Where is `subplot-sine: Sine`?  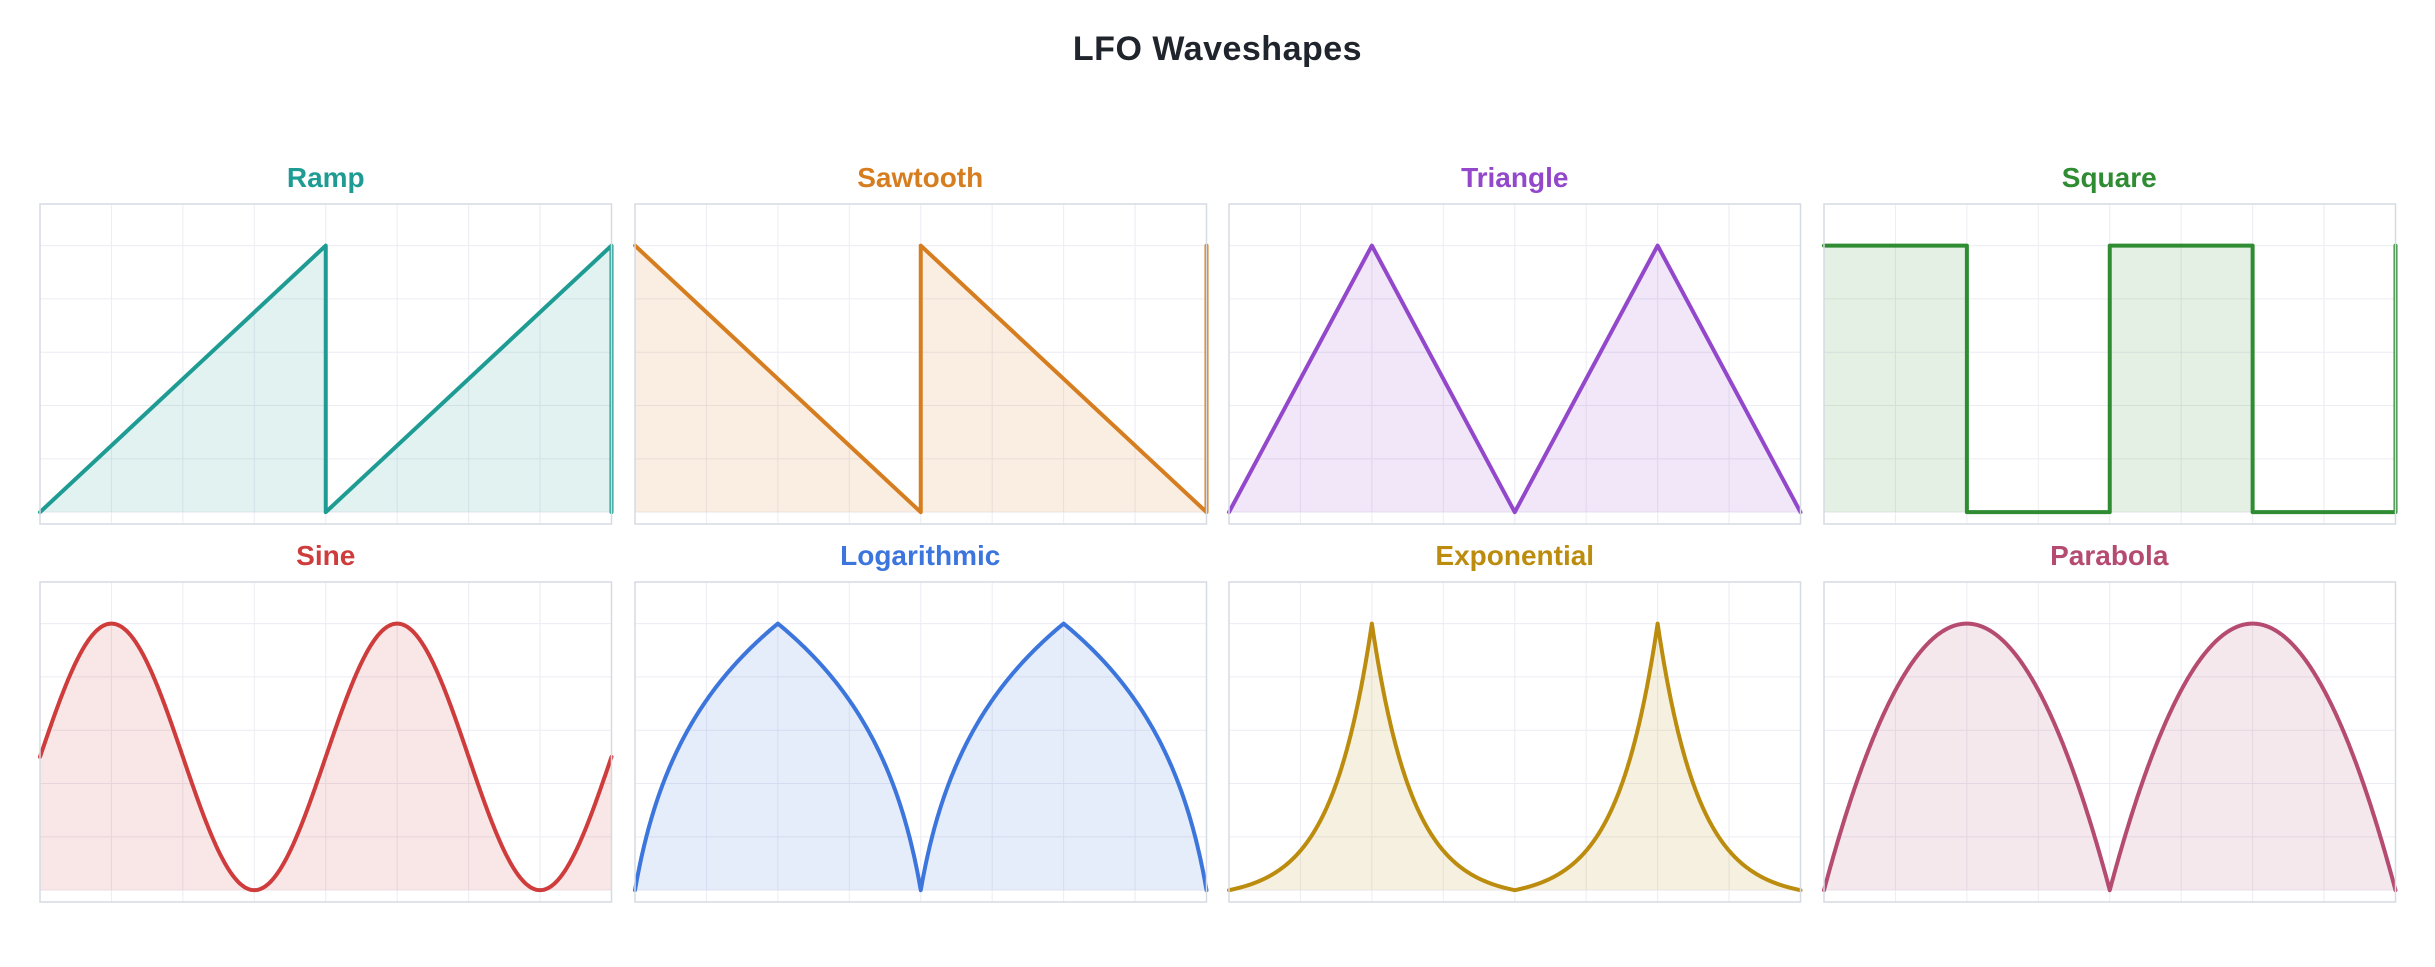
subplot-sine: Sine is located at coordinates (326, 720).